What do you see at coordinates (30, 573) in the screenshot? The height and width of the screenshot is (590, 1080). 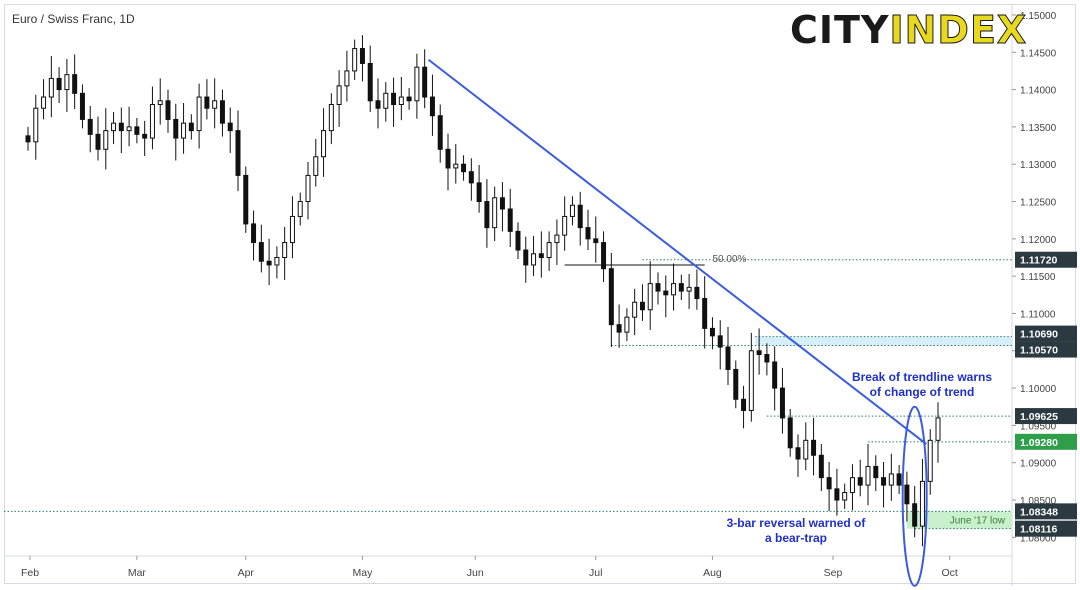 I see `x-tick-label: Feb` at bounding box center [30, 573].